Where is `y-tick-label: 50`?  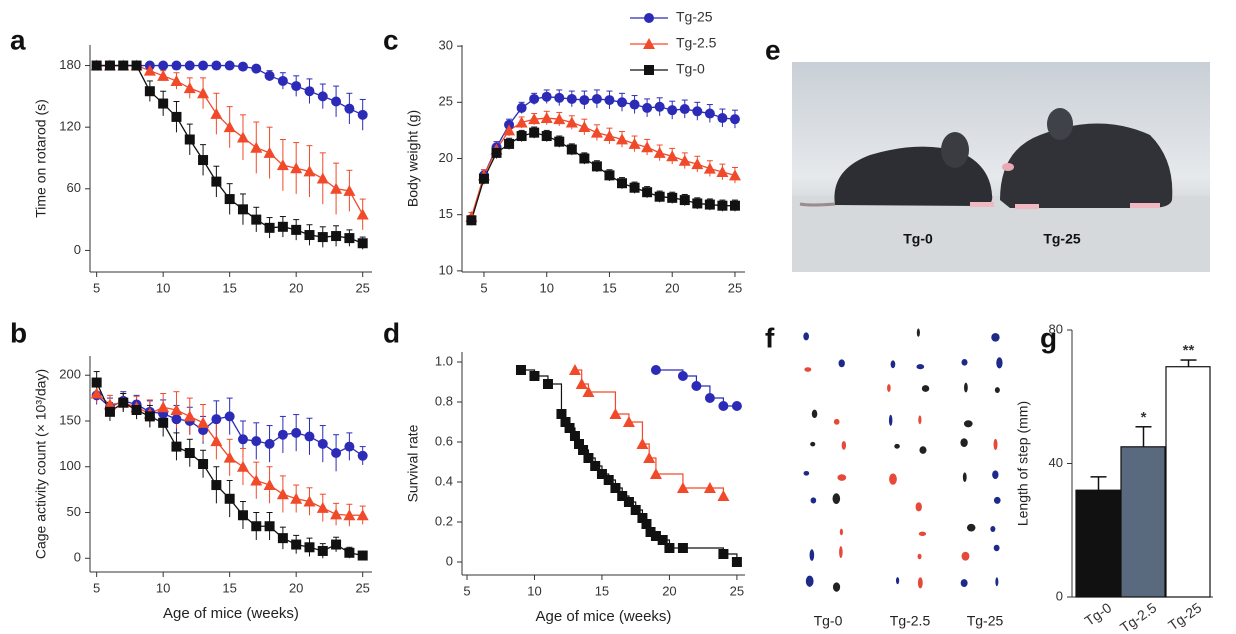
y-tick-label: 50 is located at coordinates (74, 511).